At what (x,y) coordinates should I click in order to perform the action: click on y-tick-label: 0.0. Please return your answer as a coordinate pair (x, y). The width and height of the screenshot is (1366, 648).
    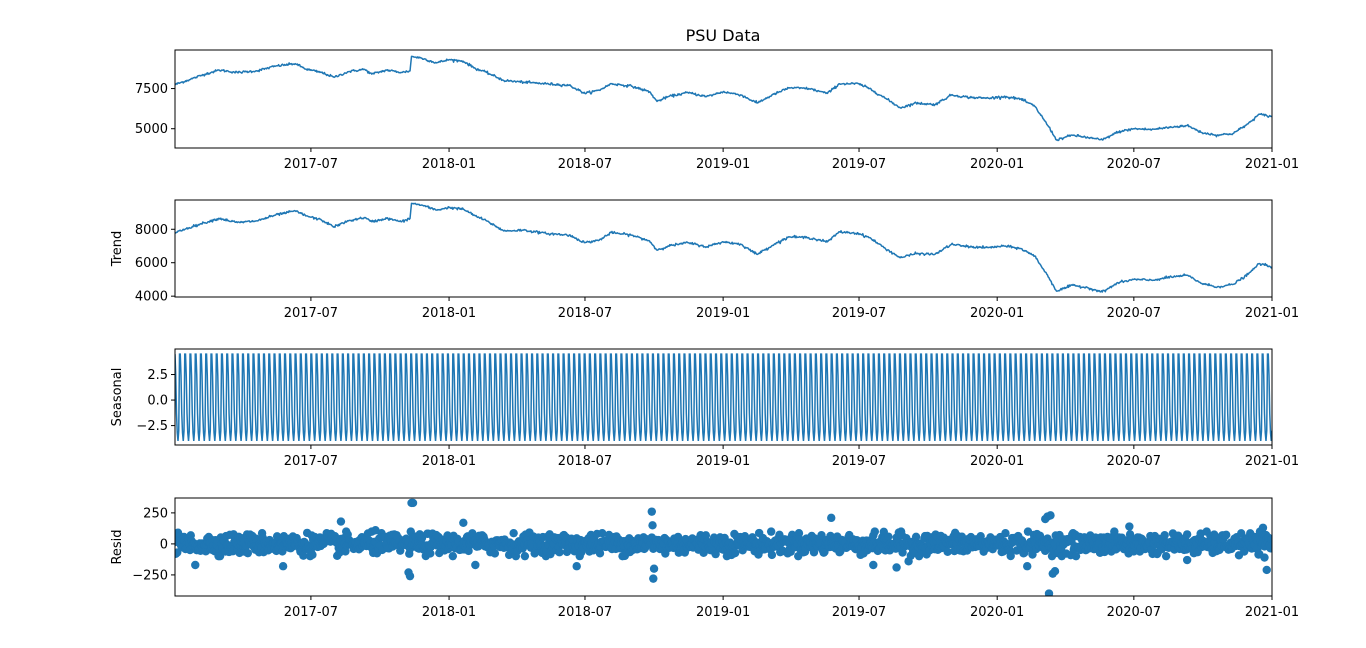
    Looking at the image, I should click on (157, 401).